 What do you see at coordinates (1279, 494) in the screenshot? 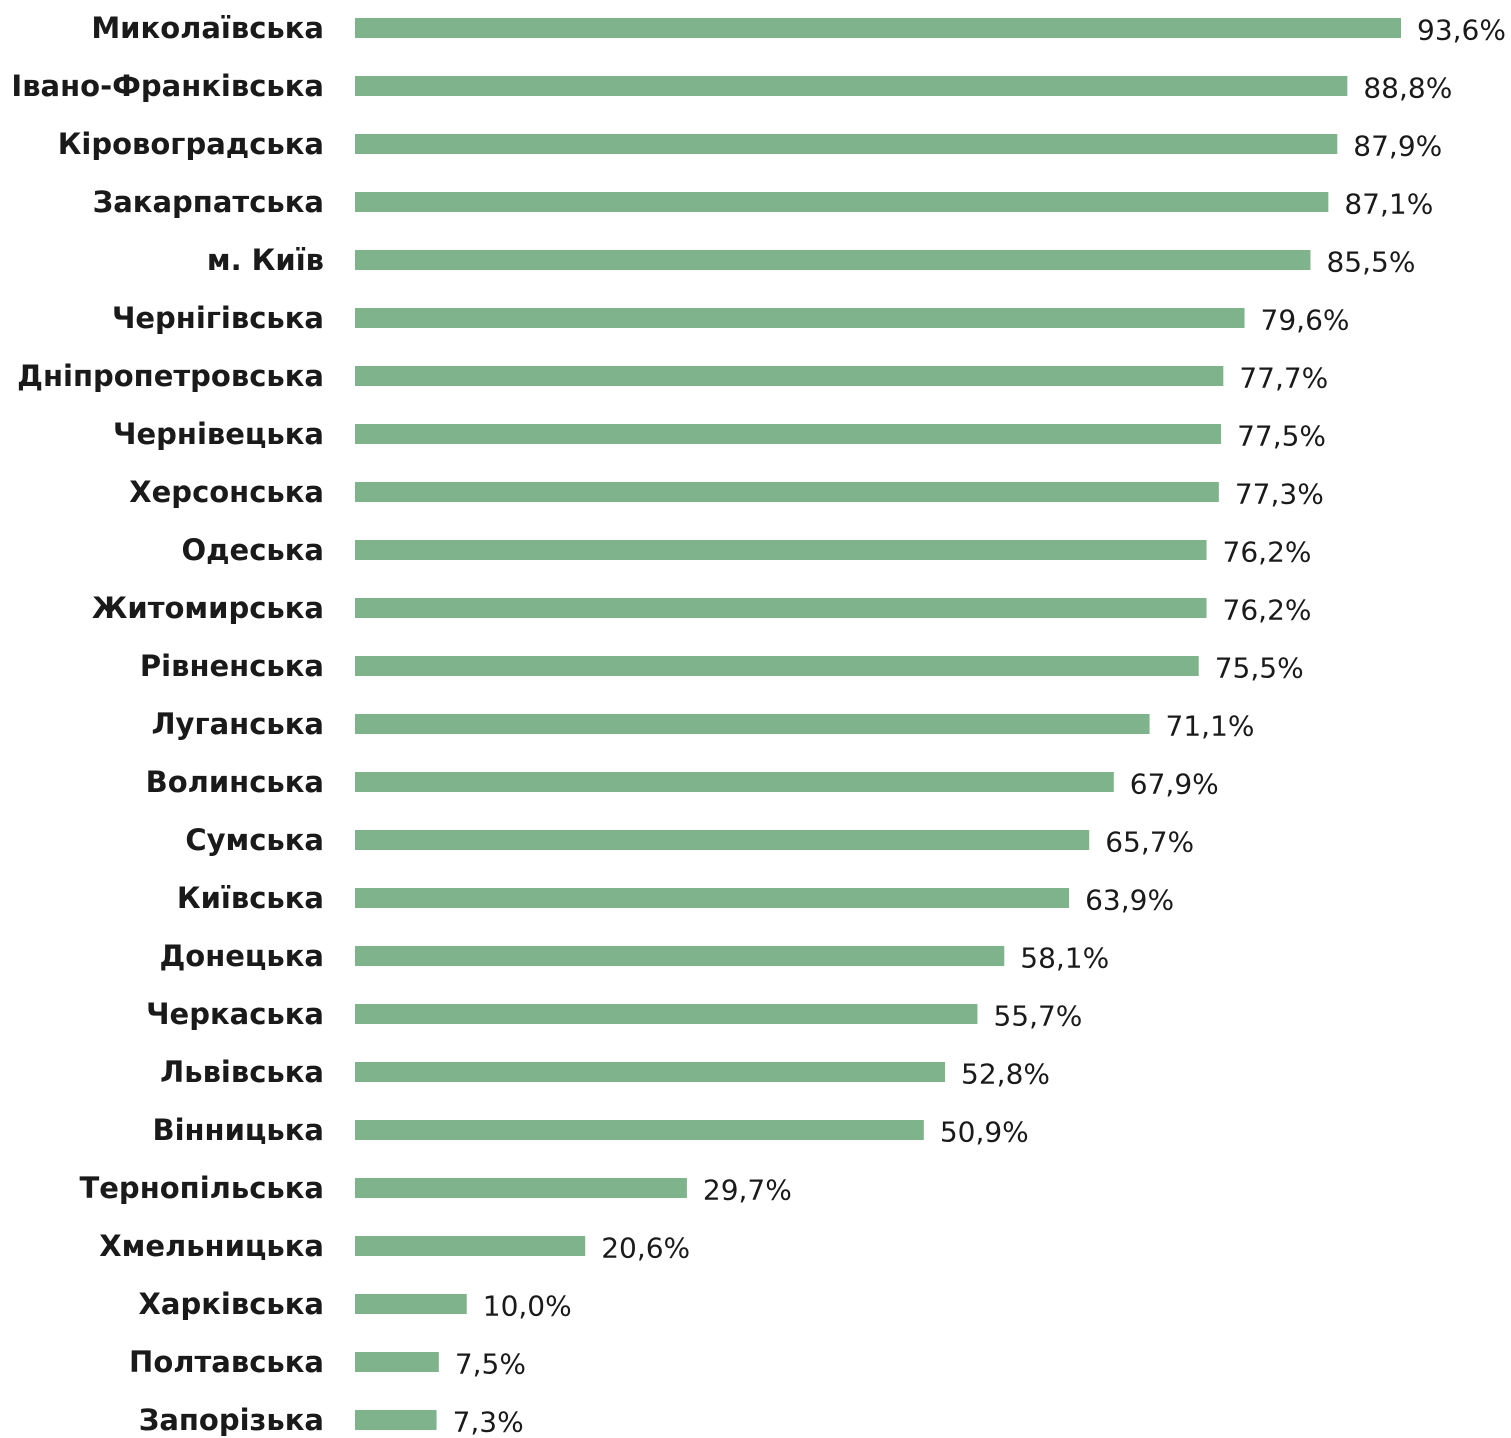
I see `value-label: 77,3%` at bounding box center [1279, 494].